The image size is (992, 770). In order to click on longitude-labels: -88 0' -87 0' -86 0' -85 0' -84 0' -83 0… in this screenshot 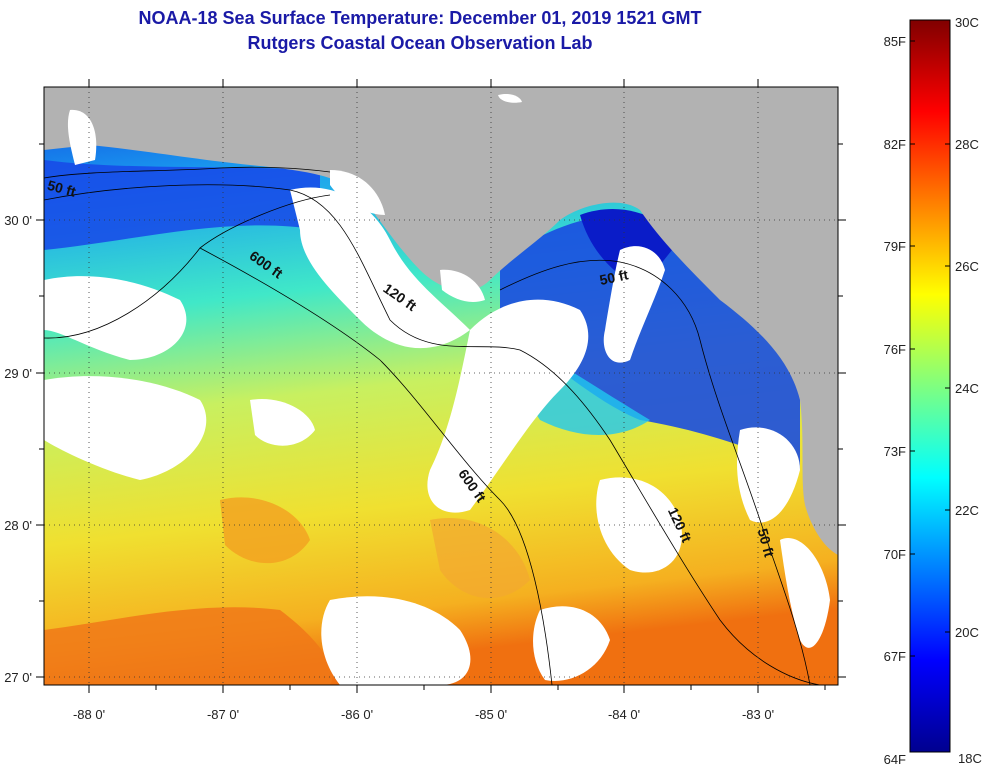, I will do `click(423, 714)`.